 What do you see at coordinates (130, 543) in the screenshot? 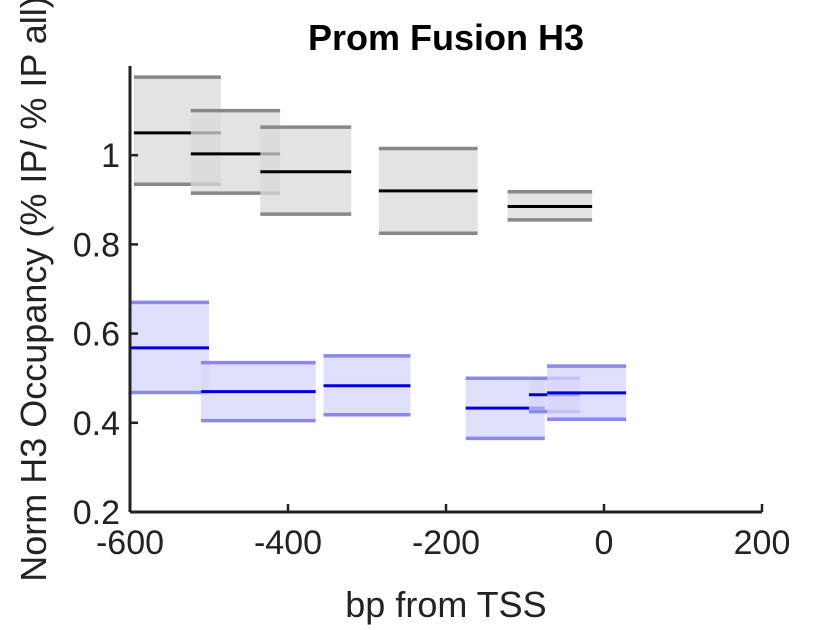
I see `x-tick-label: -600` at bounding box center [130, 543].